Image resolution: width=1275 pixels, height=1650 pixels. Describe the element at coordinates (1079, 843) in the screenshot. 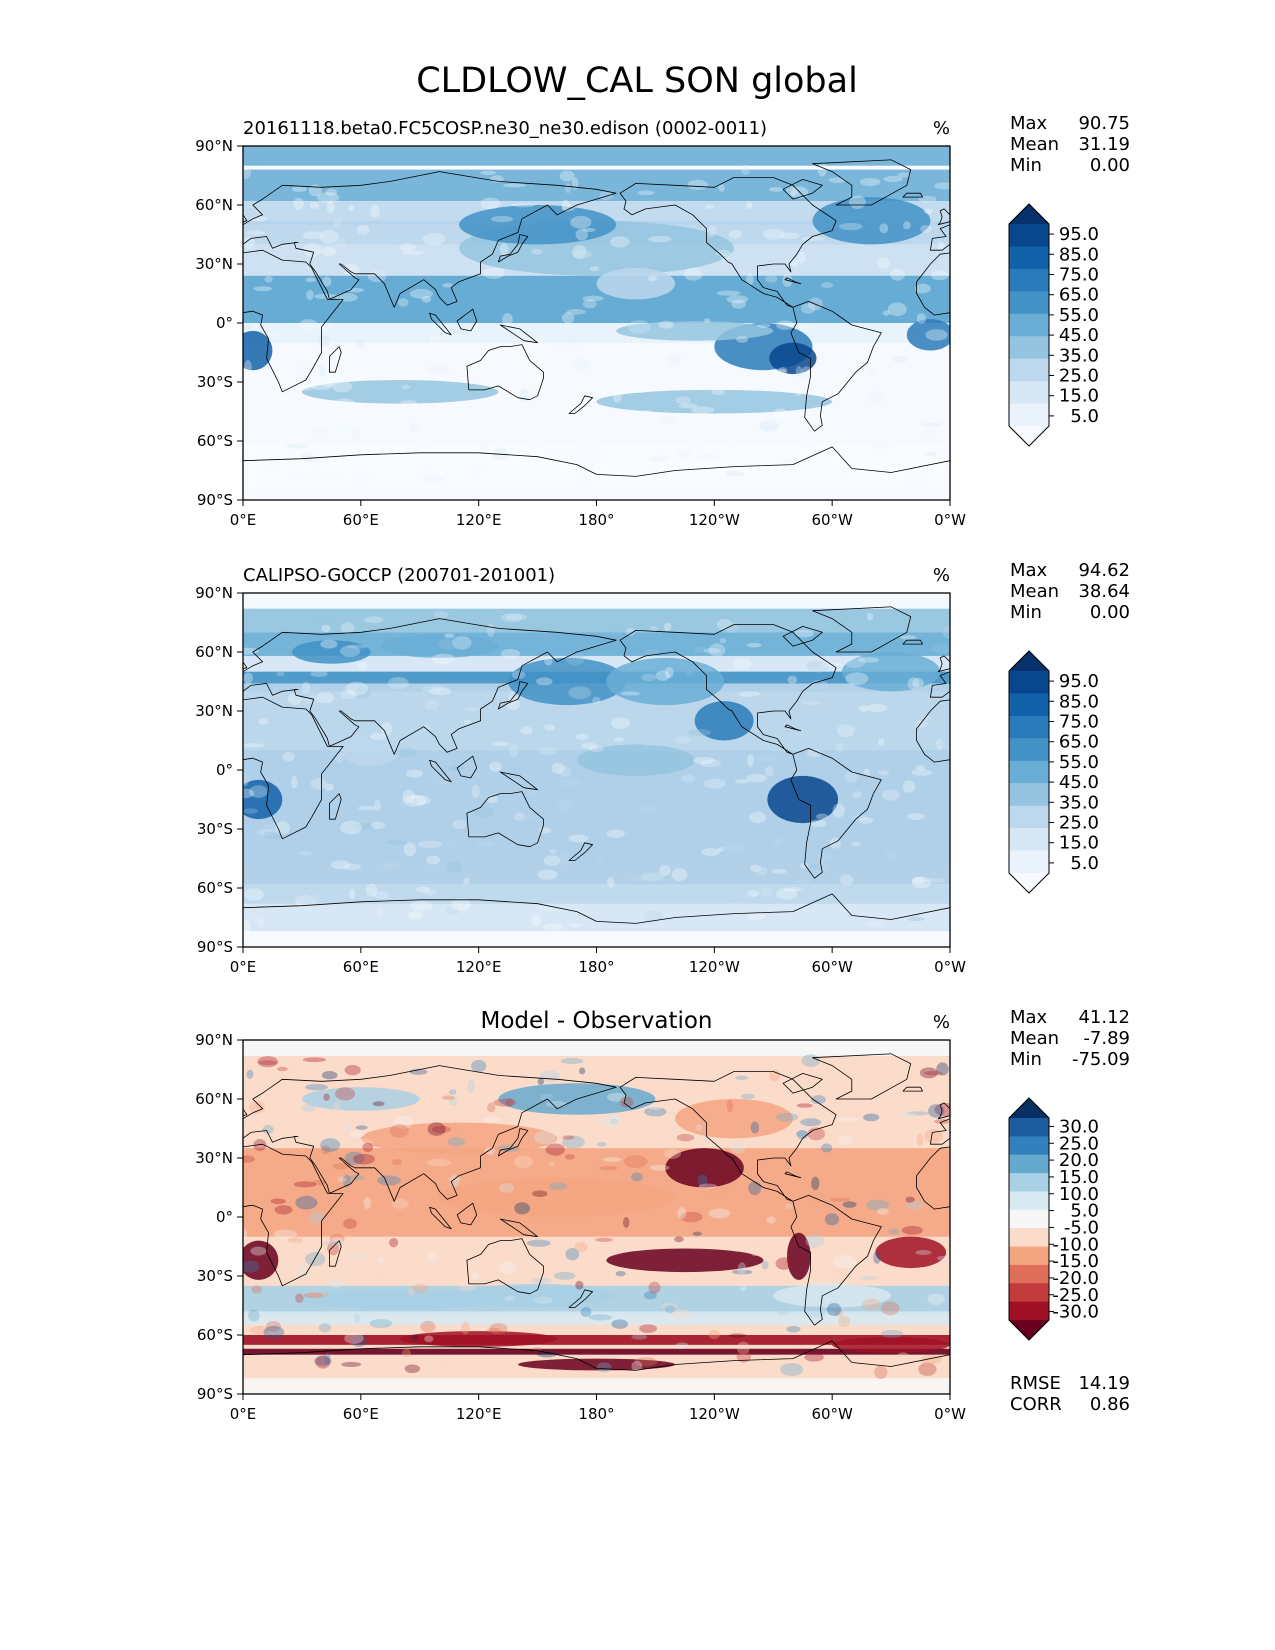

I see `colorbar-level-label: 15.0` at that location.